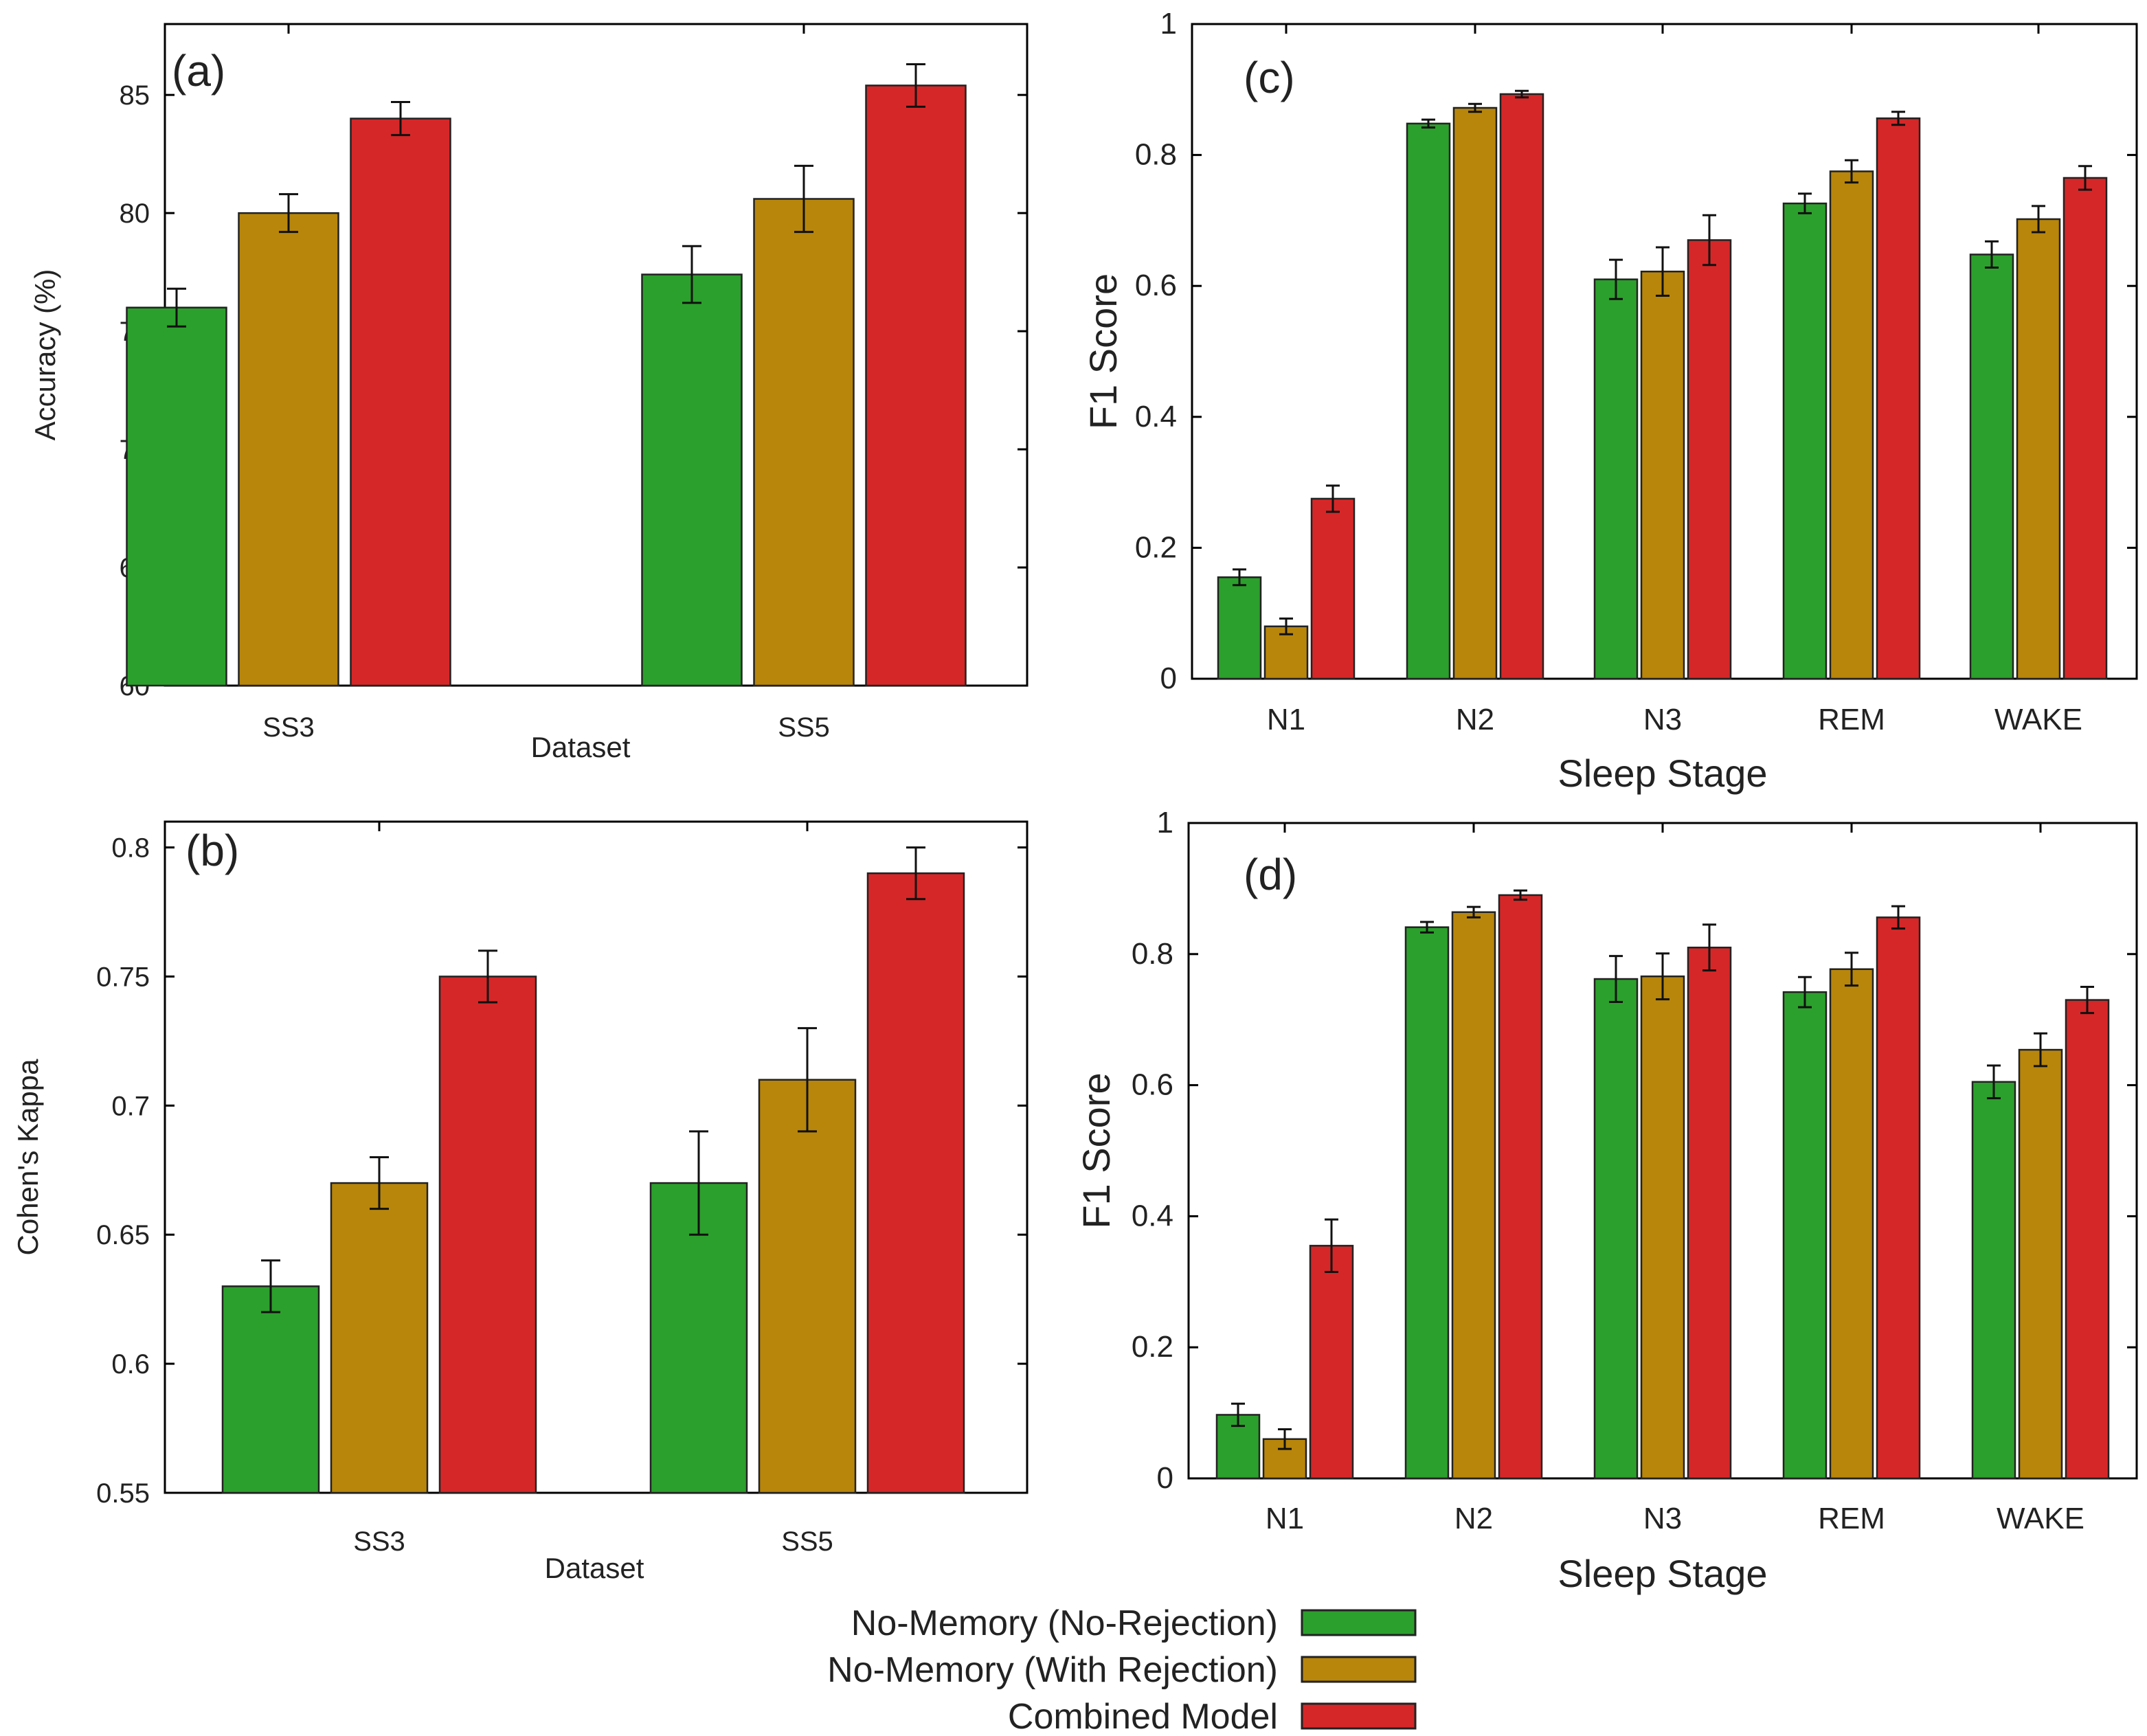 This screenshot has height=1736, width=2147. Describe the element at coordinates (1143, 1716) in the screenshot. I see `legend-label: Combined Model` at that location.